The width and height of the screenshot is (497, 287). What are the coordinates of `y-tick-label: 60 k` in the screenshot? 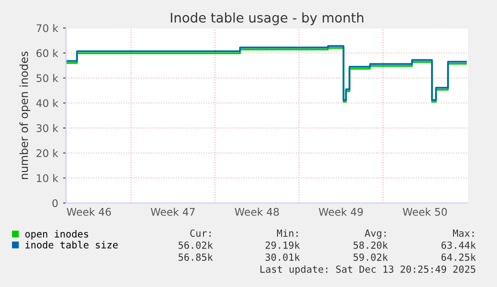 It's located at (47, 53).